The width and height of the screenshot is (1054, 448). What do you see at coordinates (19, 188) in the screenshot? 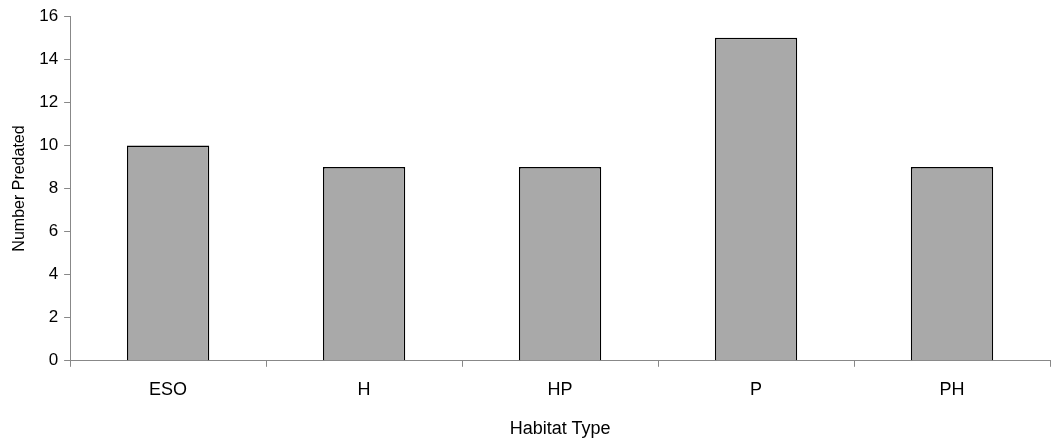
I see `y-axis-title: Number Predated` at bounding box center [19, 188].